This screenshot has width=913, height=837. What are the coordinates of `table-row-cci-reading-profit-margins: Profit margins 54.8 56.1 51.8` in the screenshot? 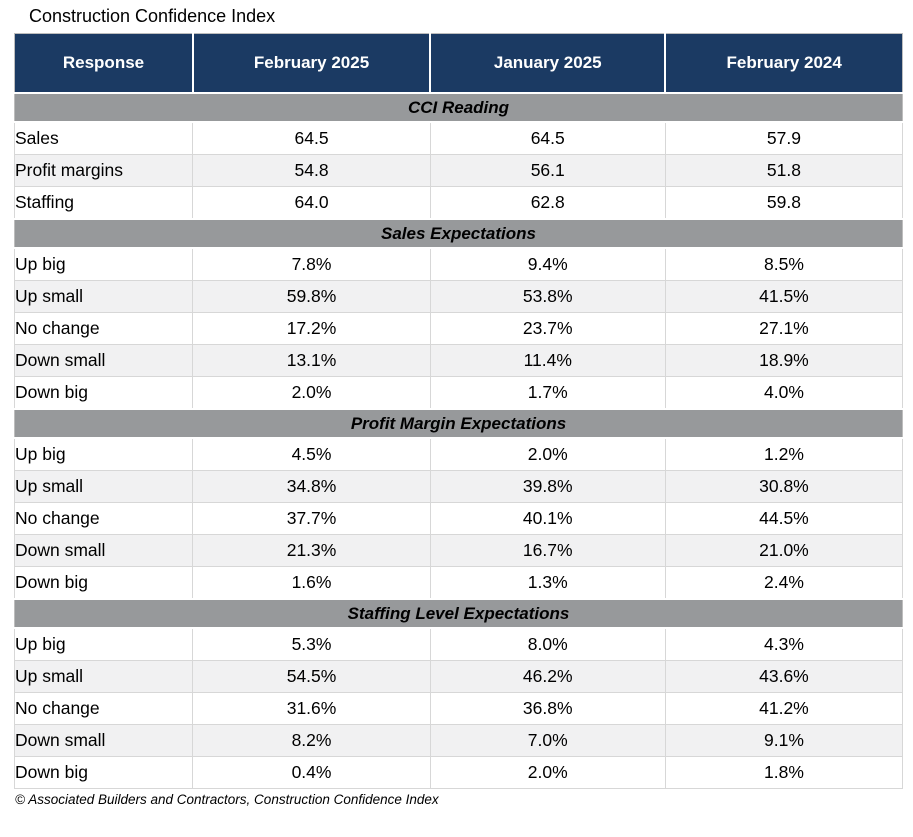 It's located at (458, 170).